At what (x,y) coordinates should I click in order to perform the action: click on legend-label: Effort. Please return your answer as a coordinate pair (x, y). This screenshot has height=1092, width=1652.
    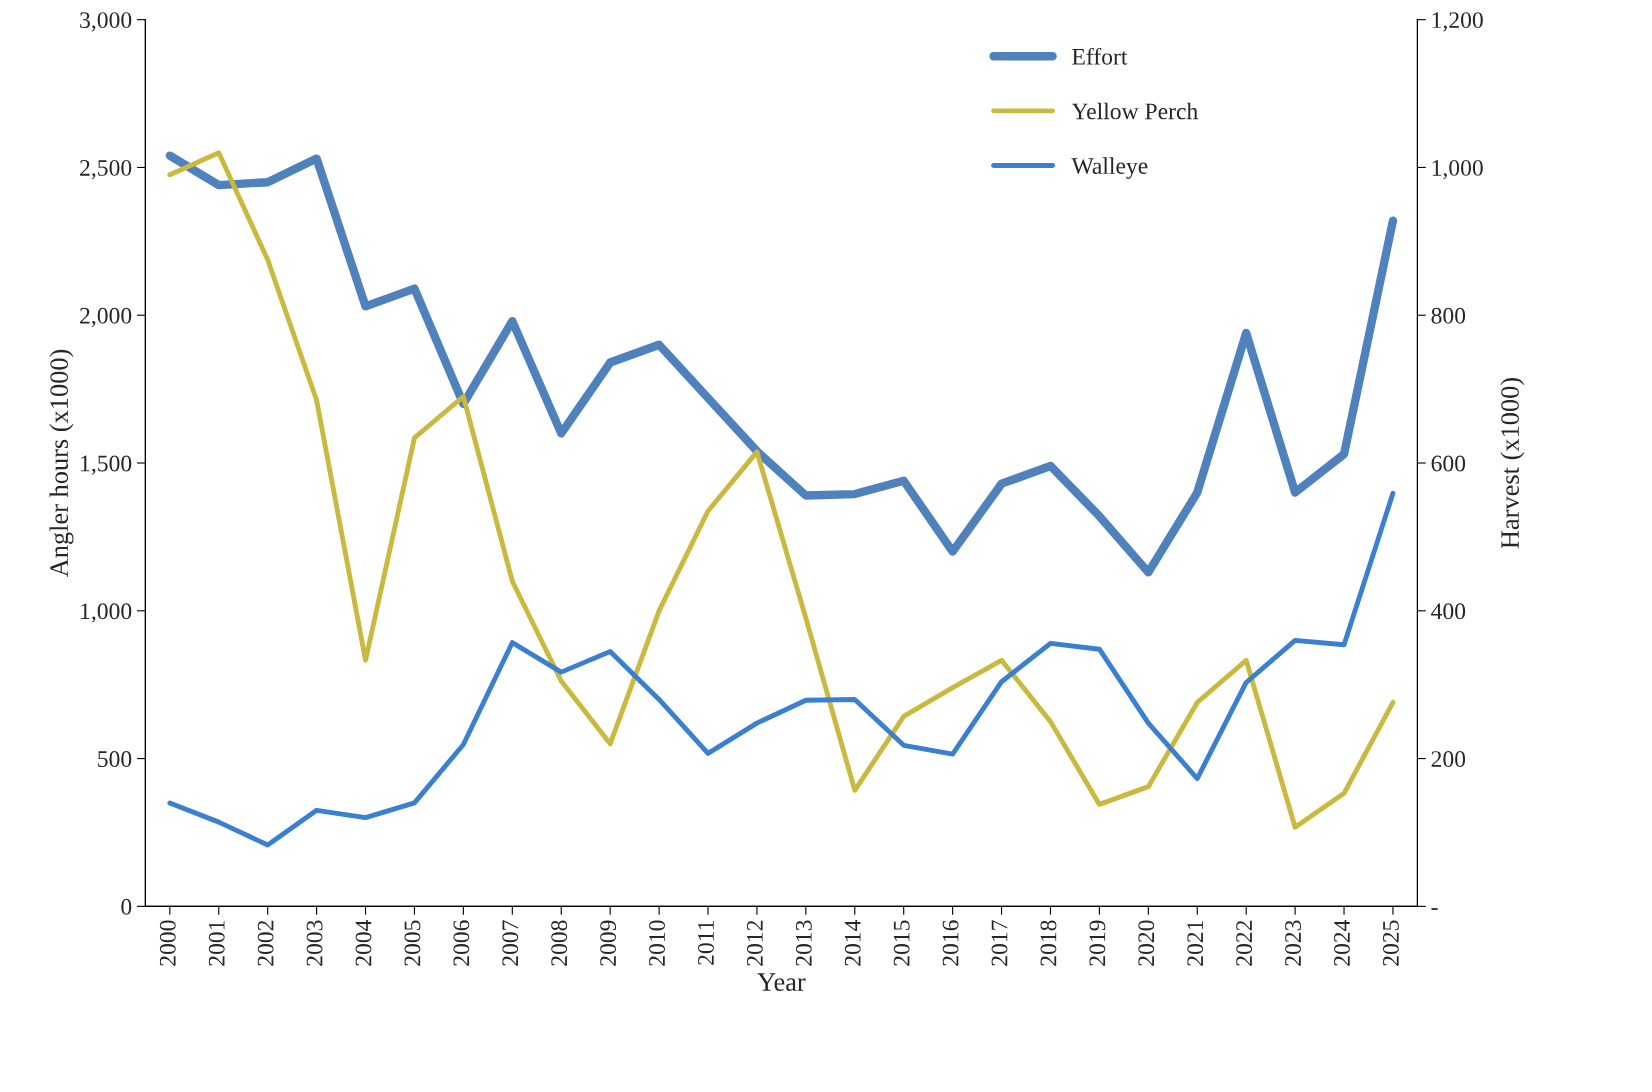
    Looking at the image, I should click on (1100, 56).